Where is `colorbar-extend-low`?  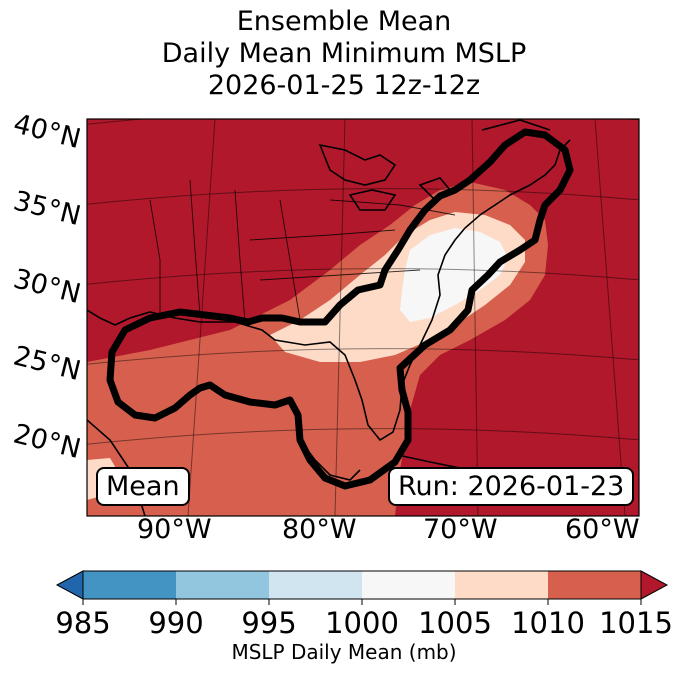
colorbar-extend-low is located at coordinates (69, 585).